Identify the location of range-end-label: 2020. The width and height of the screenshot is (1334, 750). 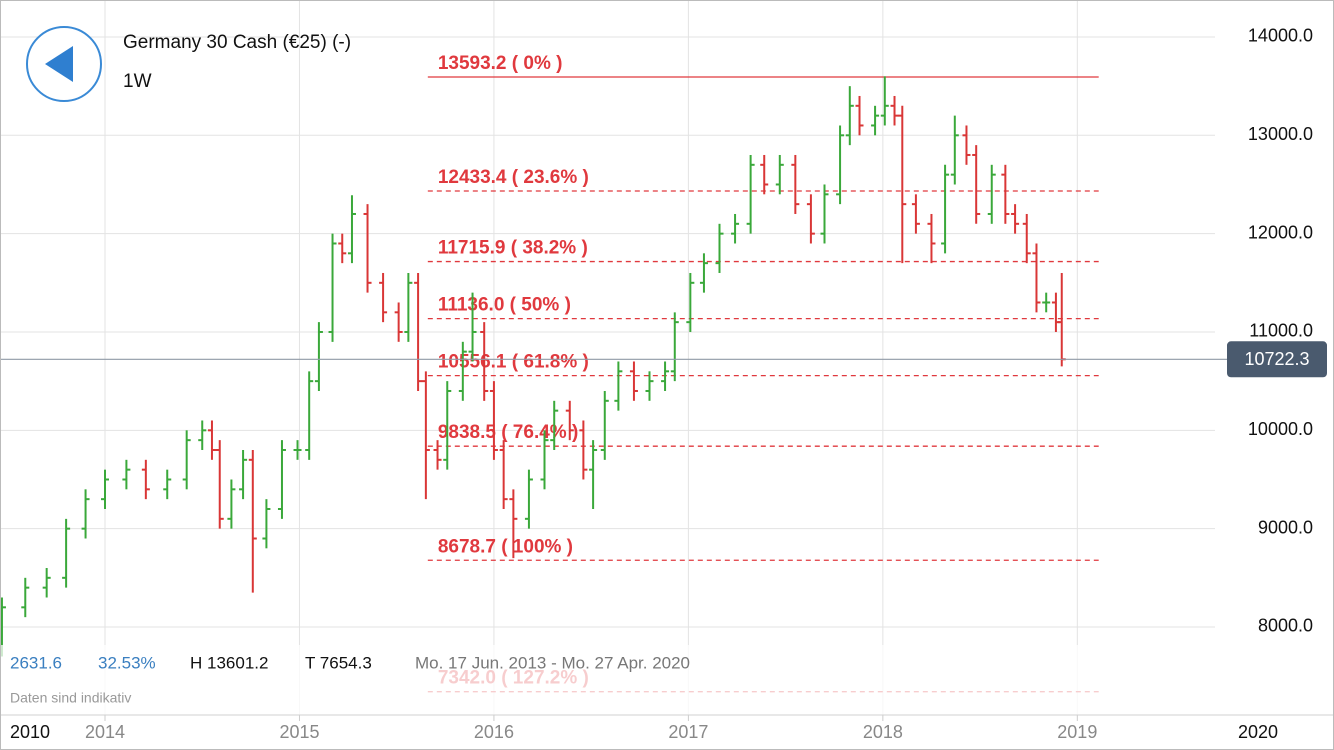
(1258, 732).